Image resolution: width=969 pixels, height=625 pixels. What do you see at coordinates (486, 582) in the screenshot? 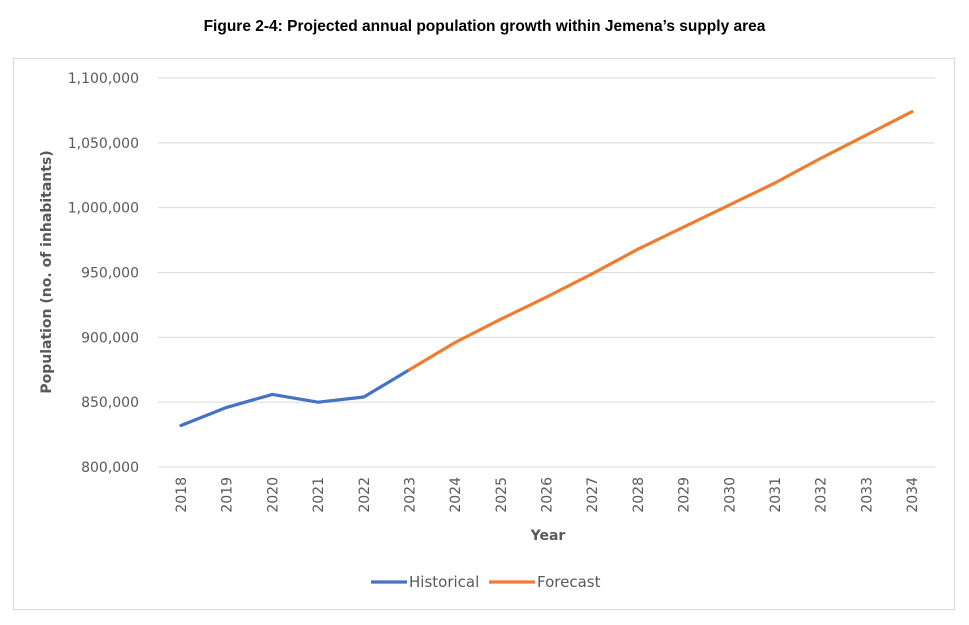
I see `legend: Historical Forecast` at bounding box center [486, 582].